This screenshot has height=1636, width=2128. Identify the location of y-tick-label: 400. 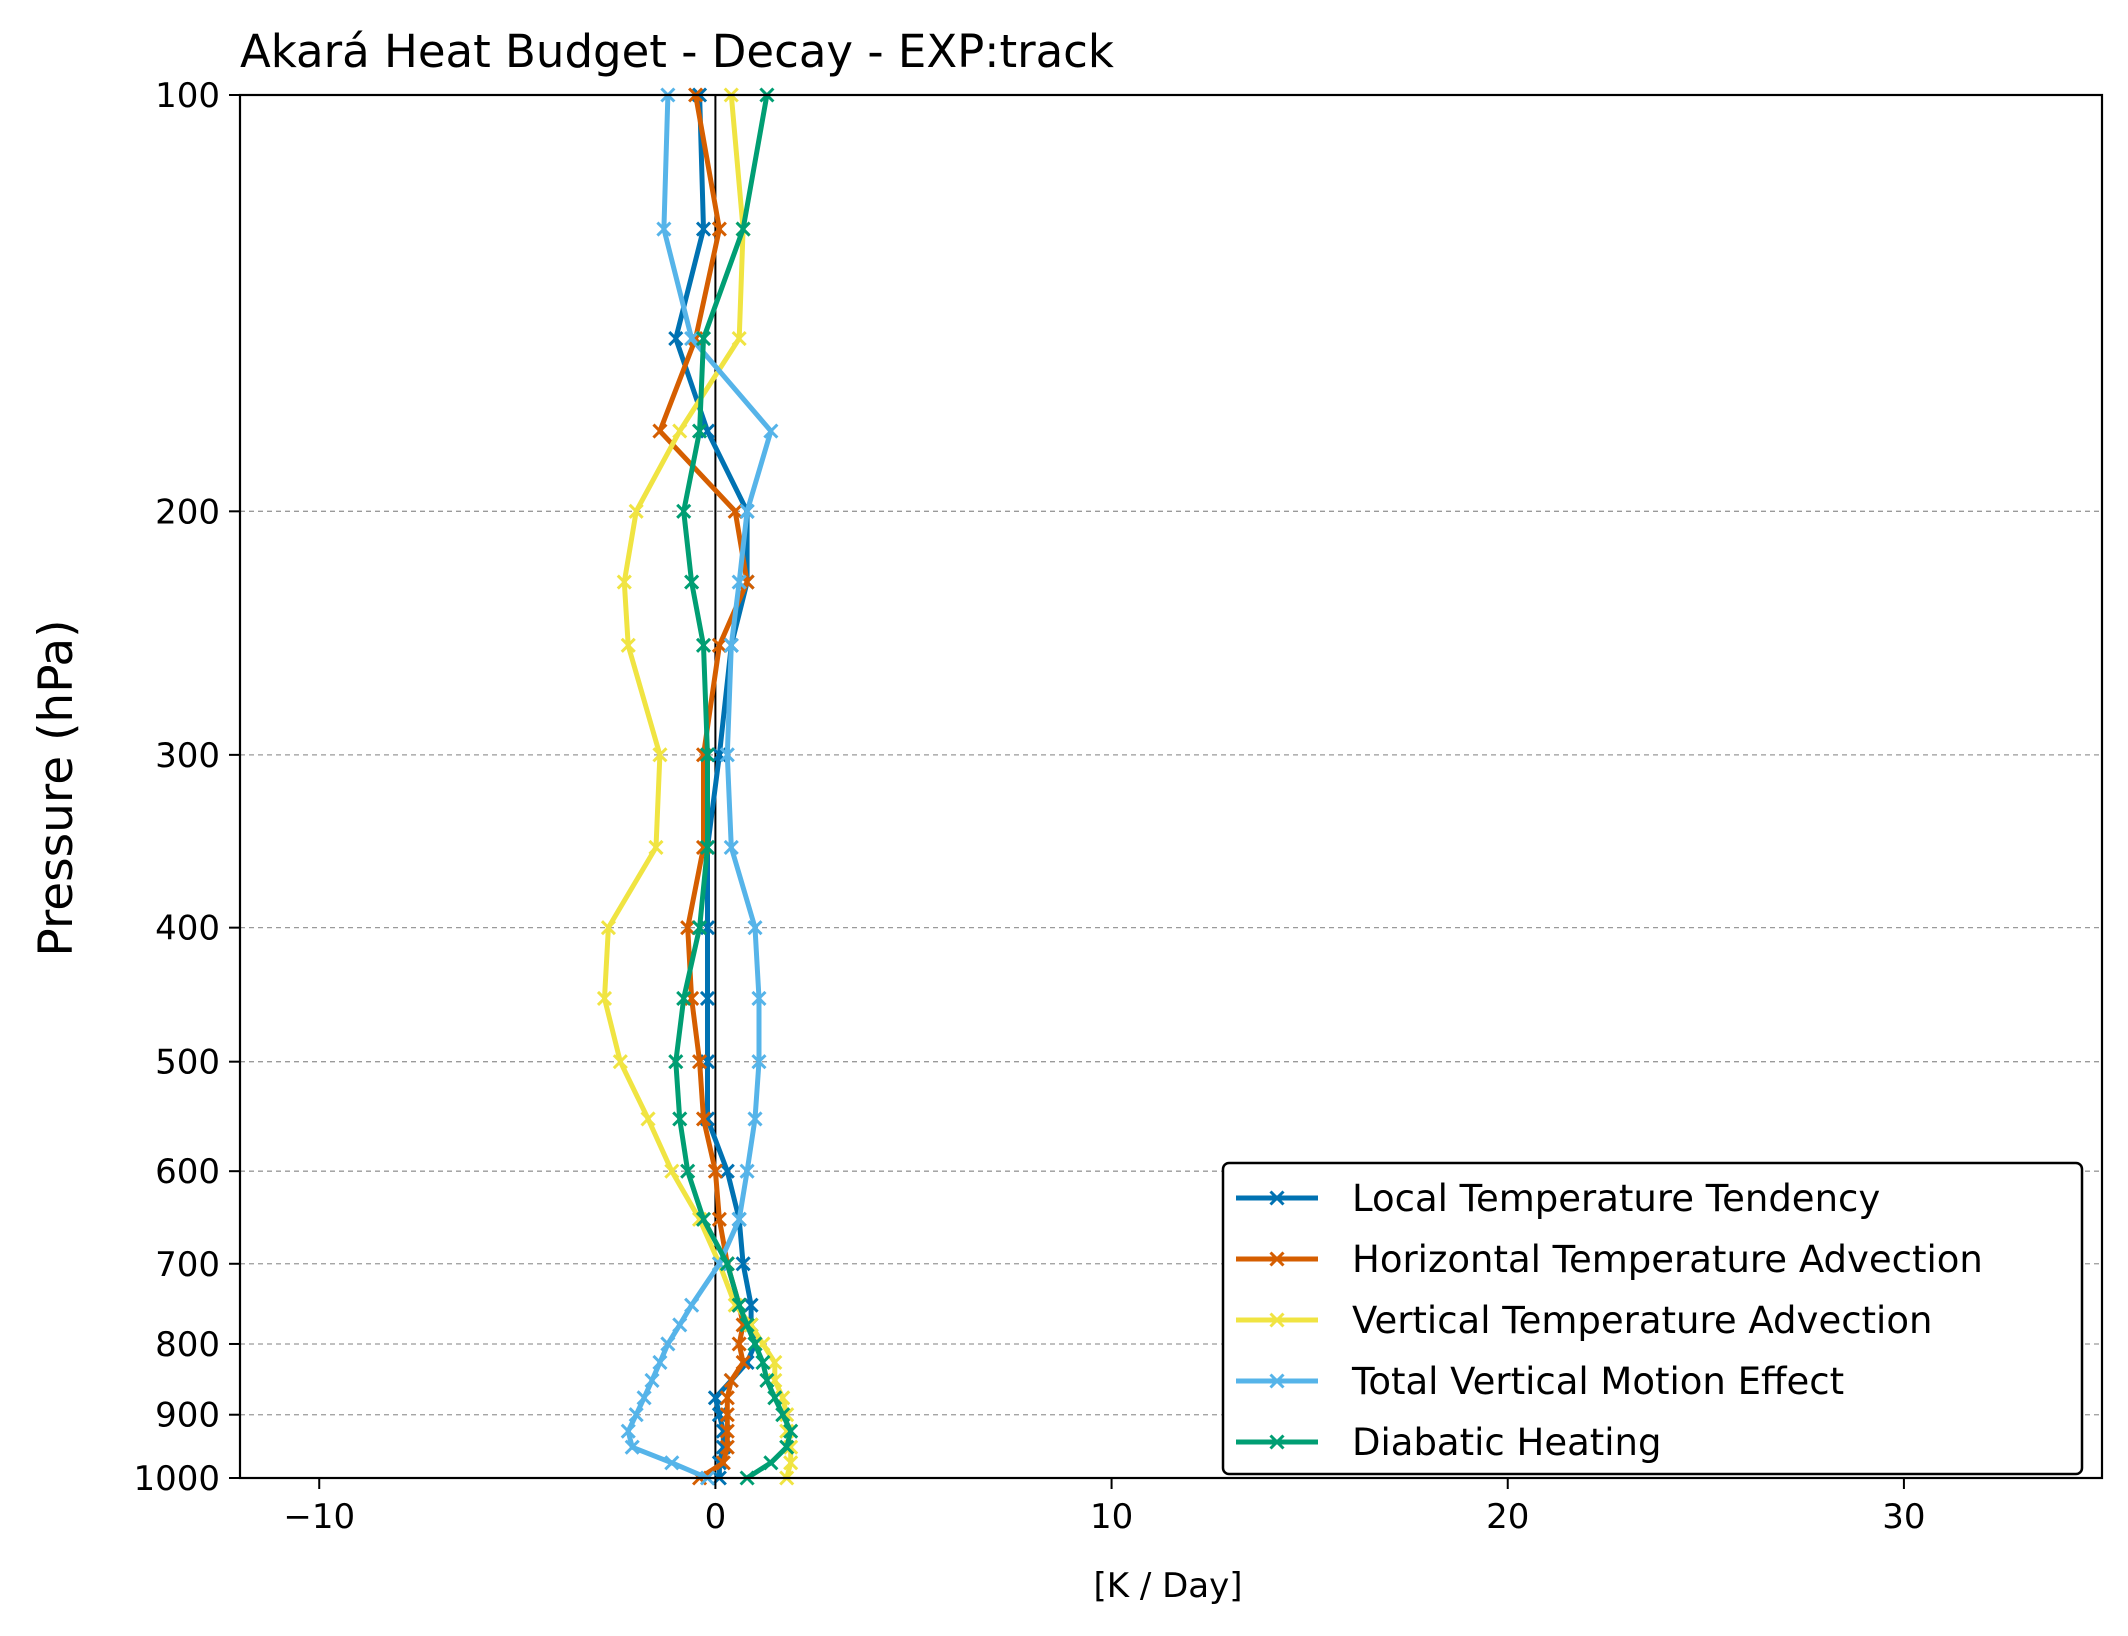
(187, 929).